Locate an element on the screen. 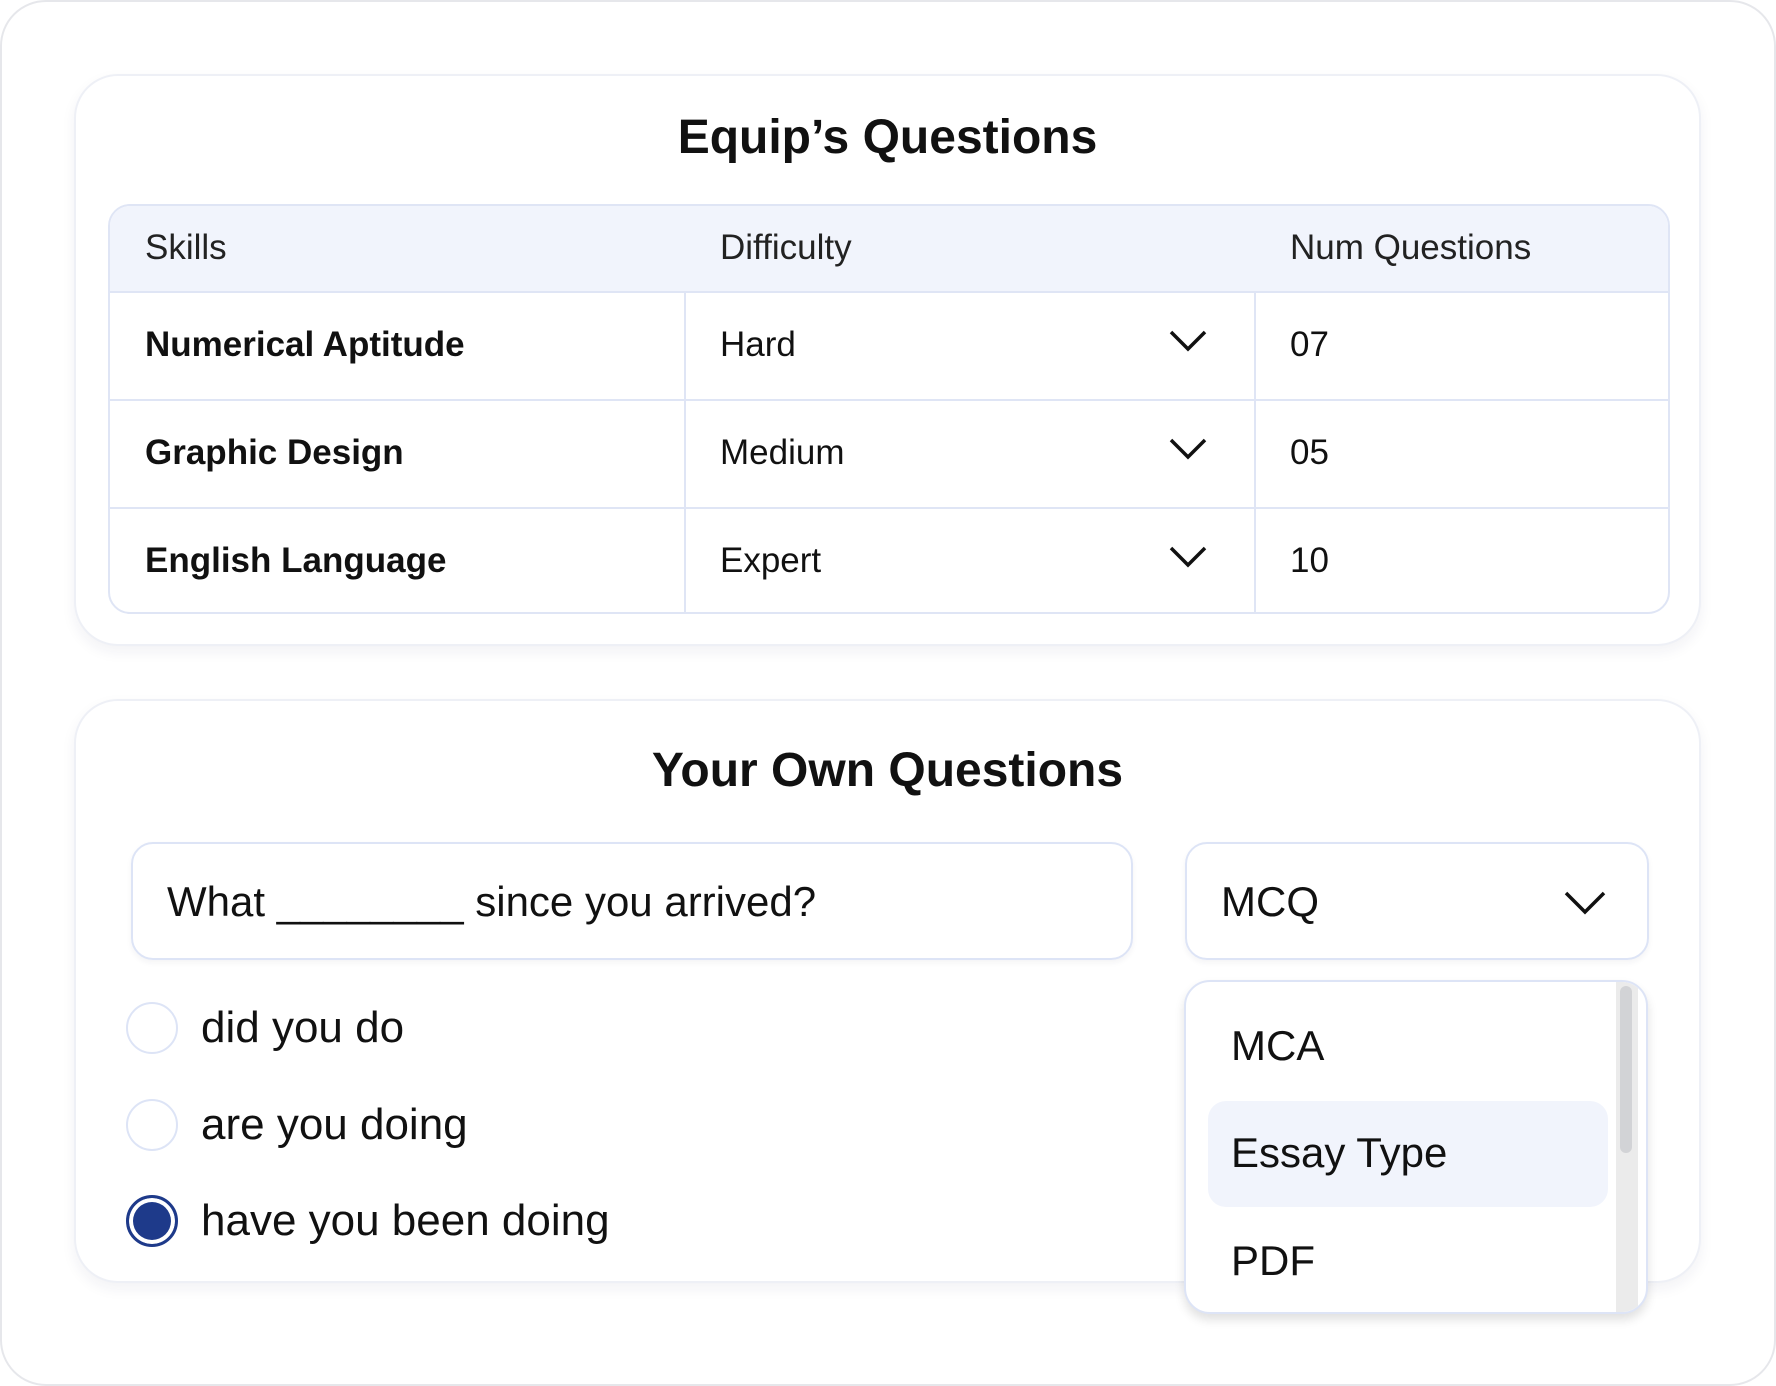  answer-option-label: did you do is located at coordinates (303, 1027).